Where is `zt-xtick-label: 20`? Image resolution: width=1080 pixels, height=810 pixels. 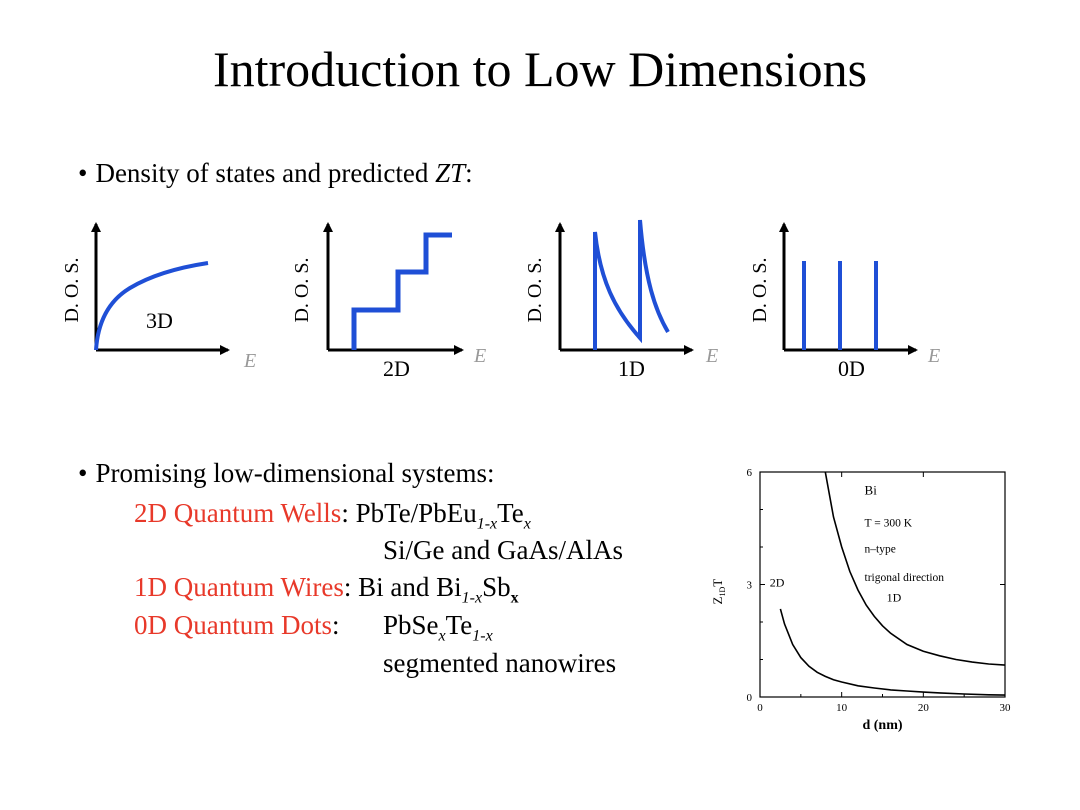
zt-xtick-label: 20 is located at coordinates (924, 708).